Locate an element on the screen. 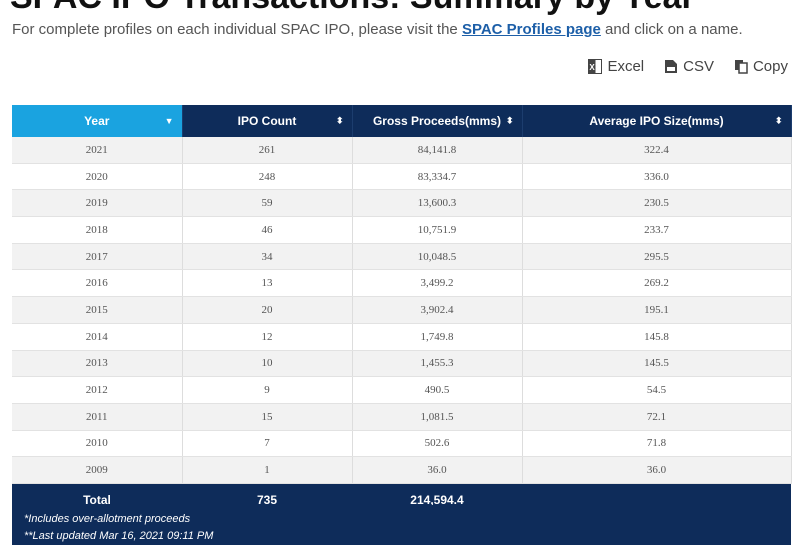  year-cell: 2021 is located at coordinates (97, 150).